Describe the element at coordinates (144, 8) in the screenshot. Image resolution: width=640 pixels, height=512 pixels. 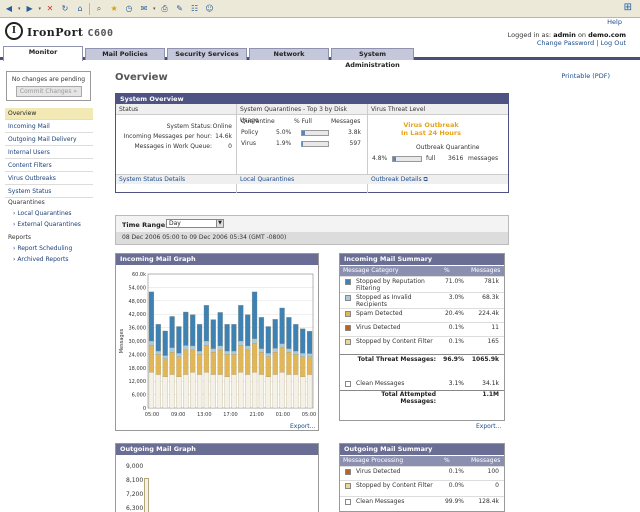
I see `mail-icon: ✉` at that location.